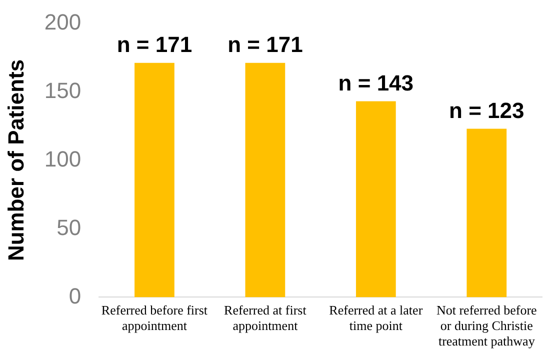 This screenshot has height=356, width=550. I want to click on y-tick-label: 150, so click(63, 90).